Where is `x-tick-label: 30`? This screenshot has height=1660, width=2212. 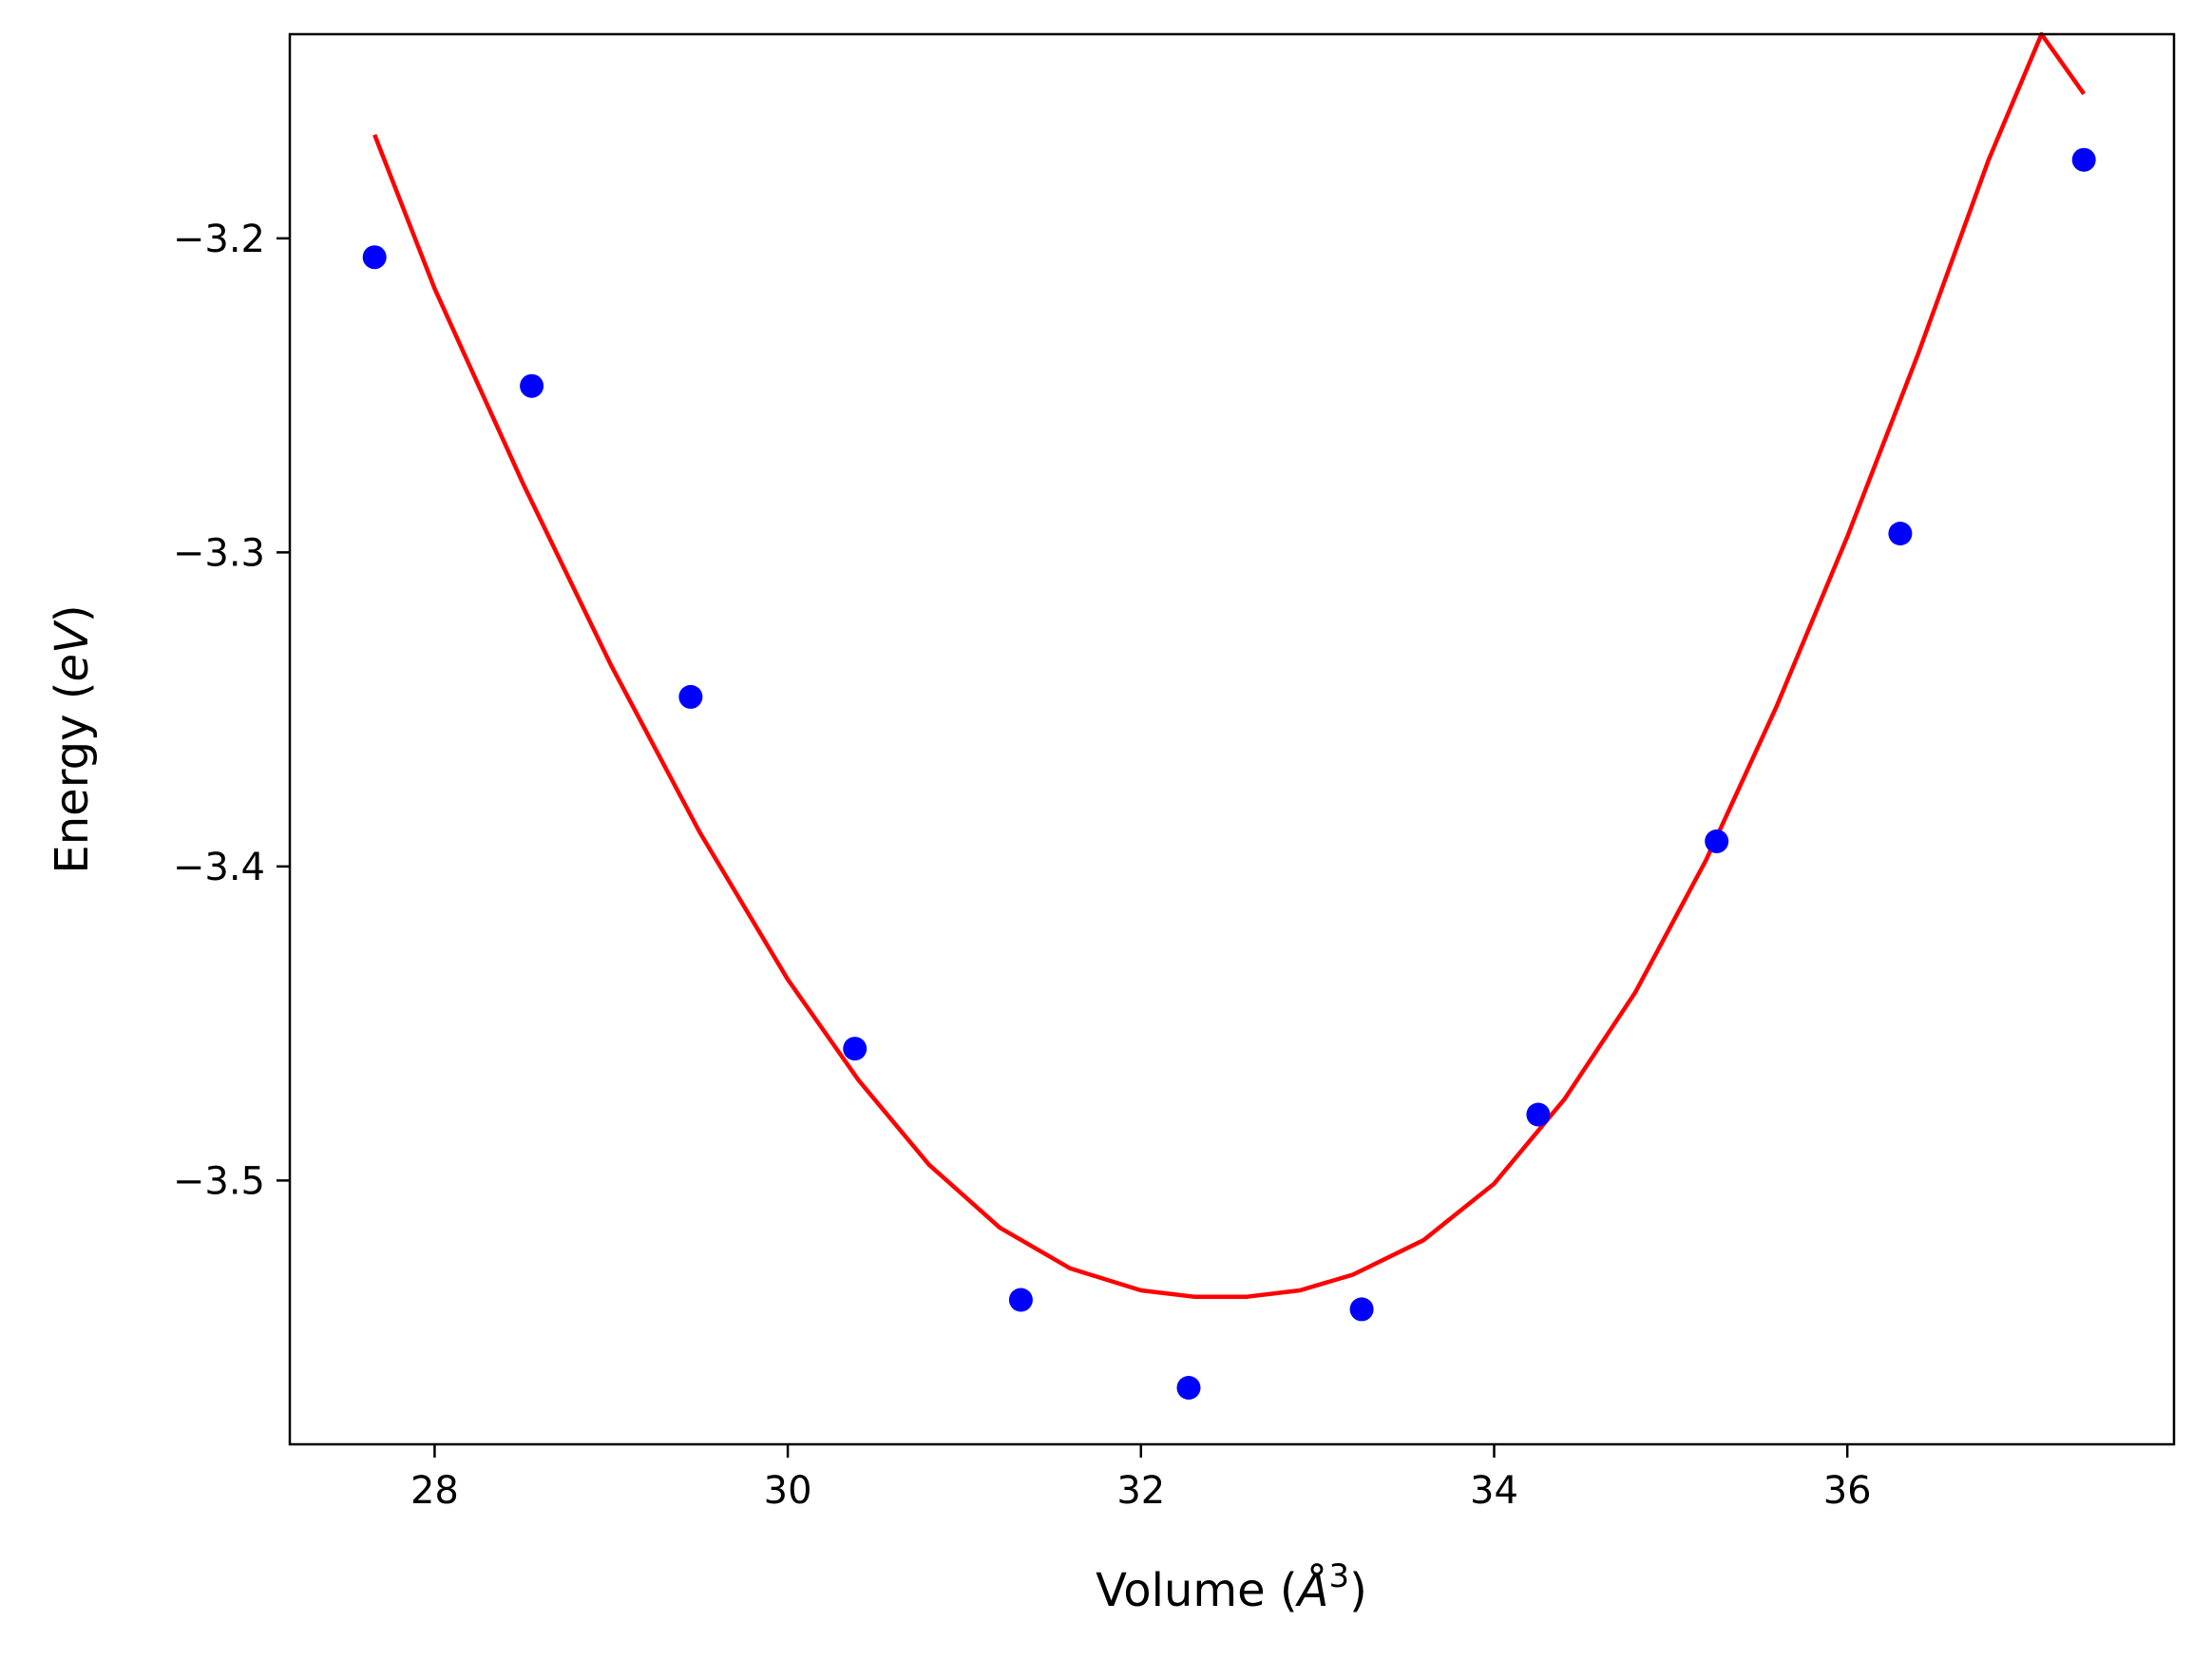
x-tick-label: 30 is located at coordinates (788, 1491).